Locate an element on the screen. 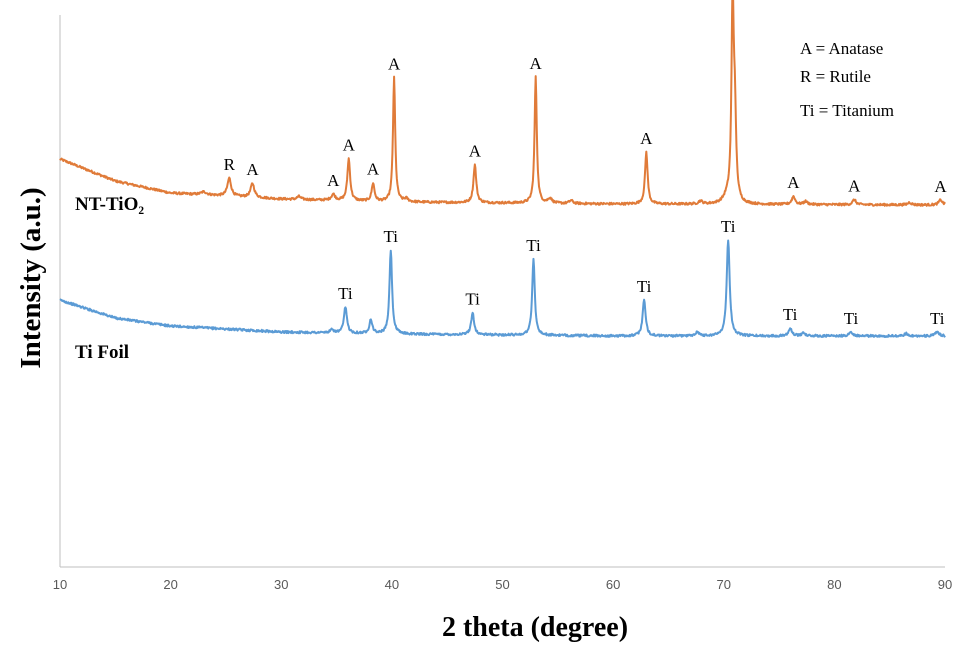 The width and height of the screenshot is (962, 646). series-labels: NT-TiO₂ Ti Foil is located at coordinates (109, 278).